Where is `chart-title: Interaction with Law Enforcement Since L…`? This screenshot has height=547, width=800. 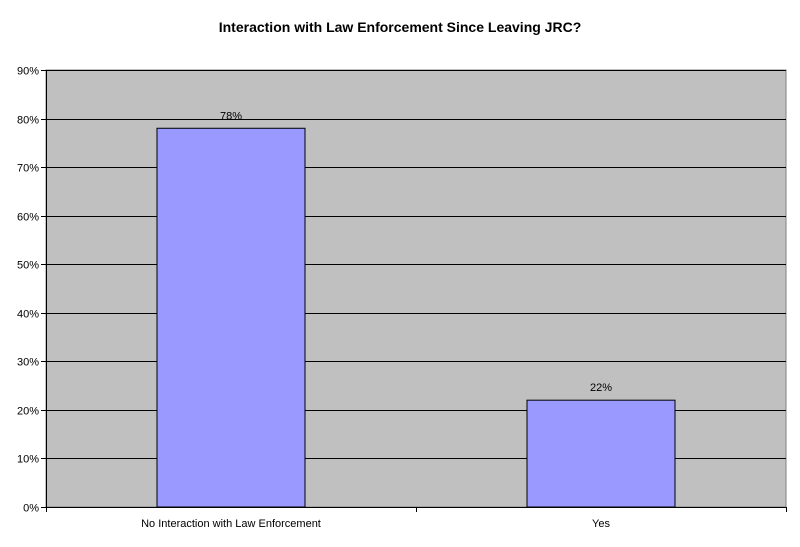 chart-title: Interaction with Law Enforcement Since L… is located at coordinates (400, 27).